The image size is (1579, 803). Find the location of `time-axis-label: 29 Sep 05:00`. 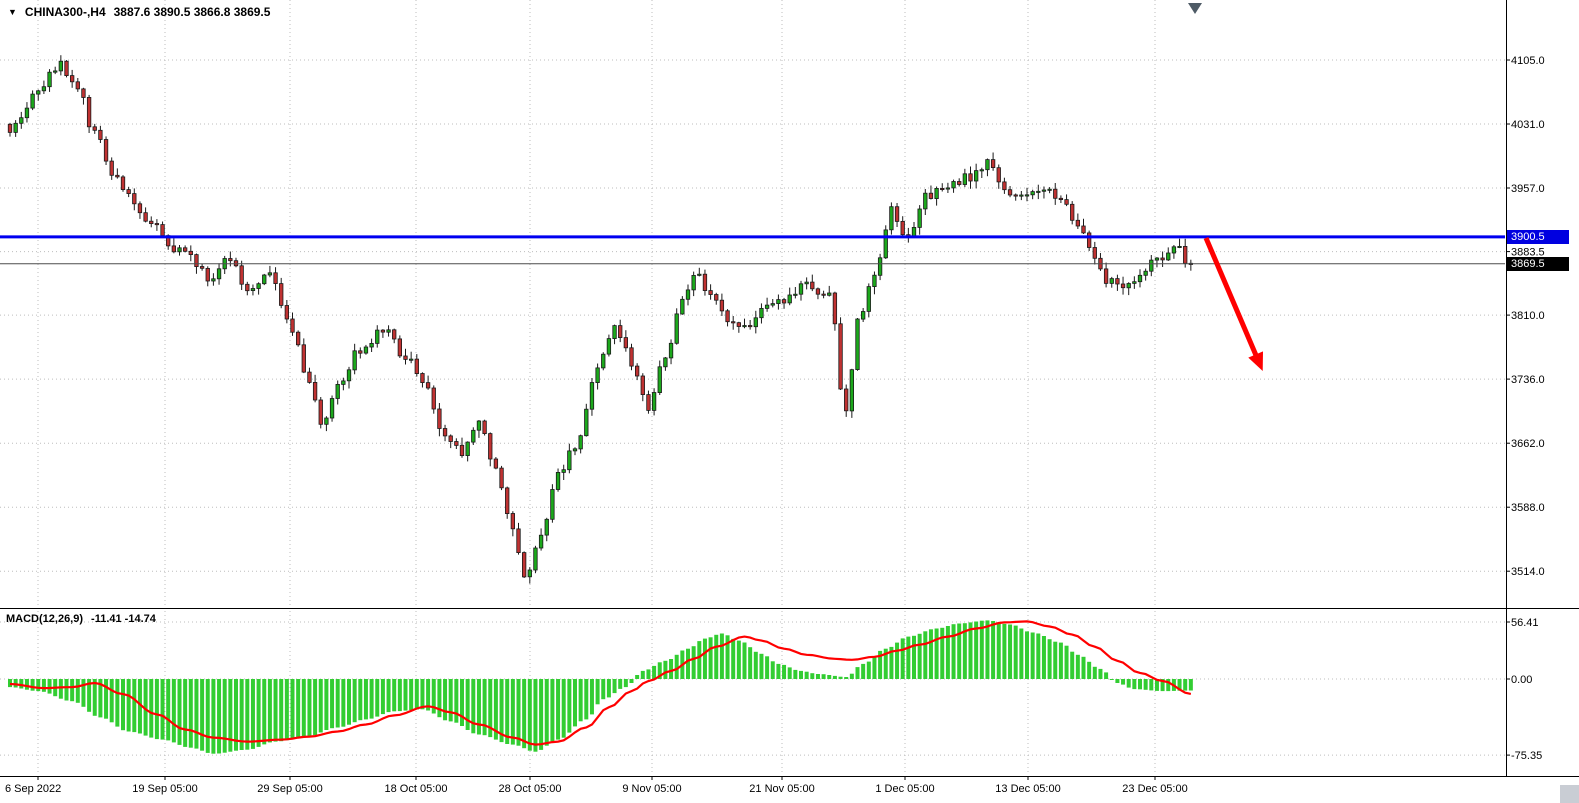

time-axis-label: 29 Sep 05:00 is located at coordinates (289, 789).